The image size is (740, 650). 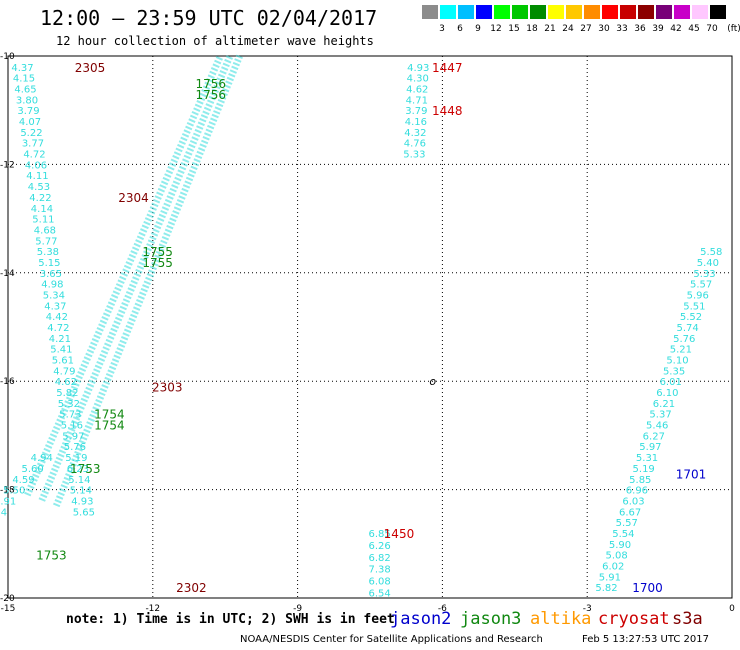 I want to click on lon-tick-label: -6, so click(x=442, y=609).